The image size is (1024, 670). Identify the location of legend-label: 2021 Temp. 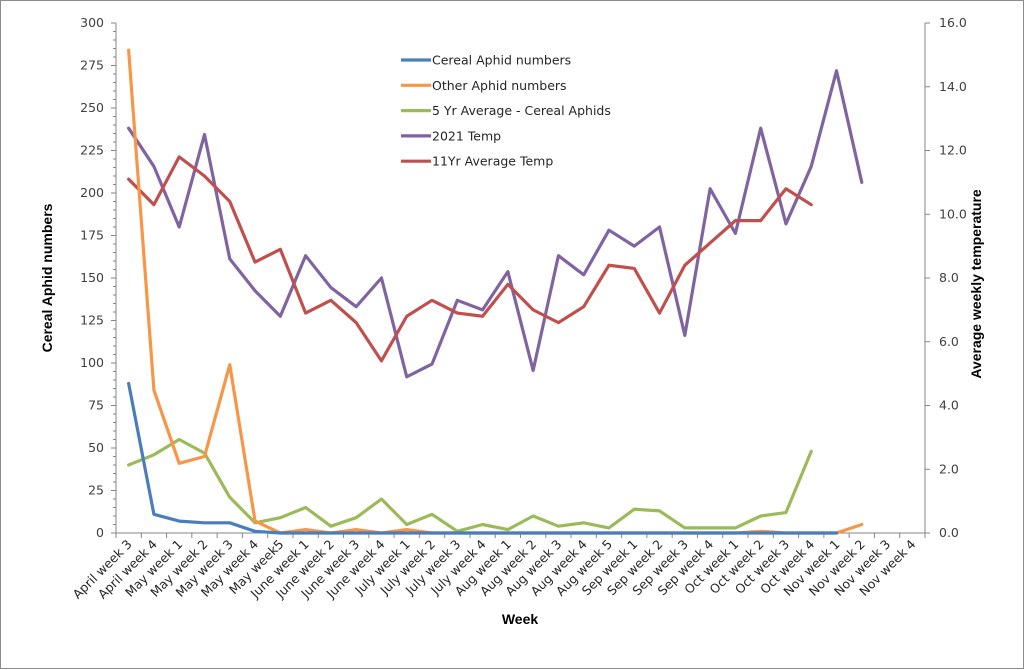
(466, 135).